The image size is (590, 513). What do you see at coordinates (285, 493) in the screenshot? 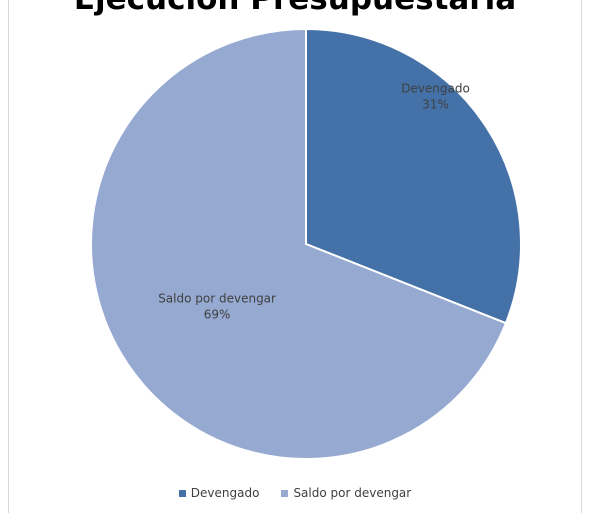
I see `legend-swatch-saldo-por-devengar` at bounding box center [285, 493].